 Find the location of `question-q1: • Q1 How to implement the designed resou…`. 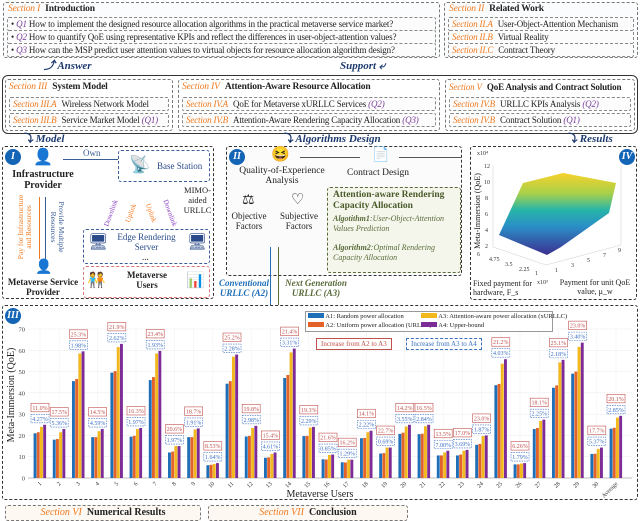

question-q1: • Q1 How to implement the designed resou… is located at coordinates (221, 24).